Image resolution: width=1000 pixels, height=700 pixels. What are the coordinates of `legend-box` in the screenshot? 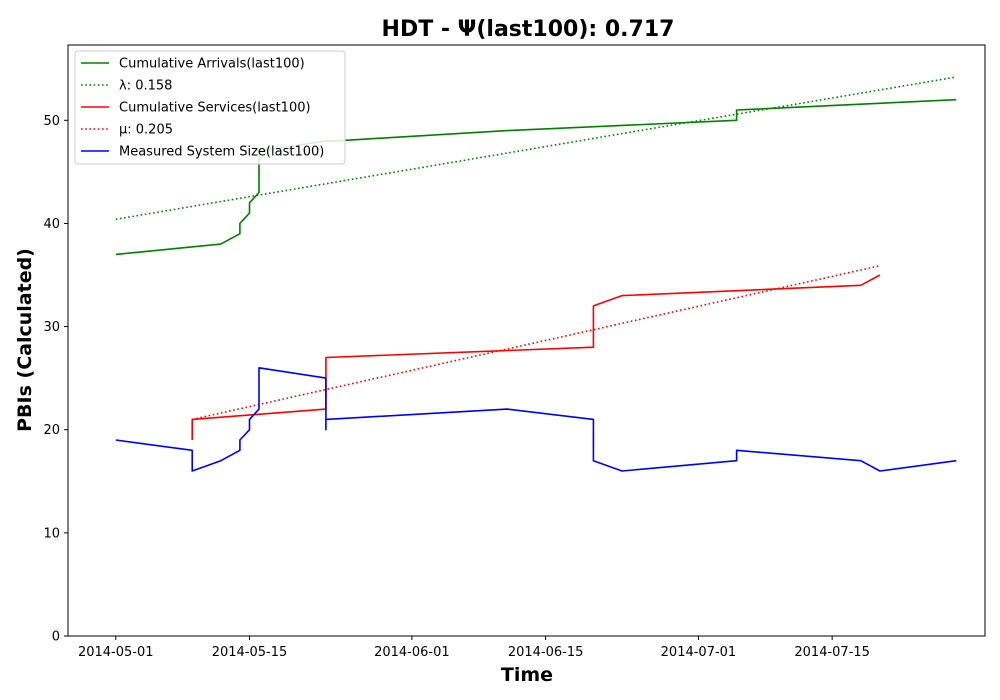 It's located at (210, 107).